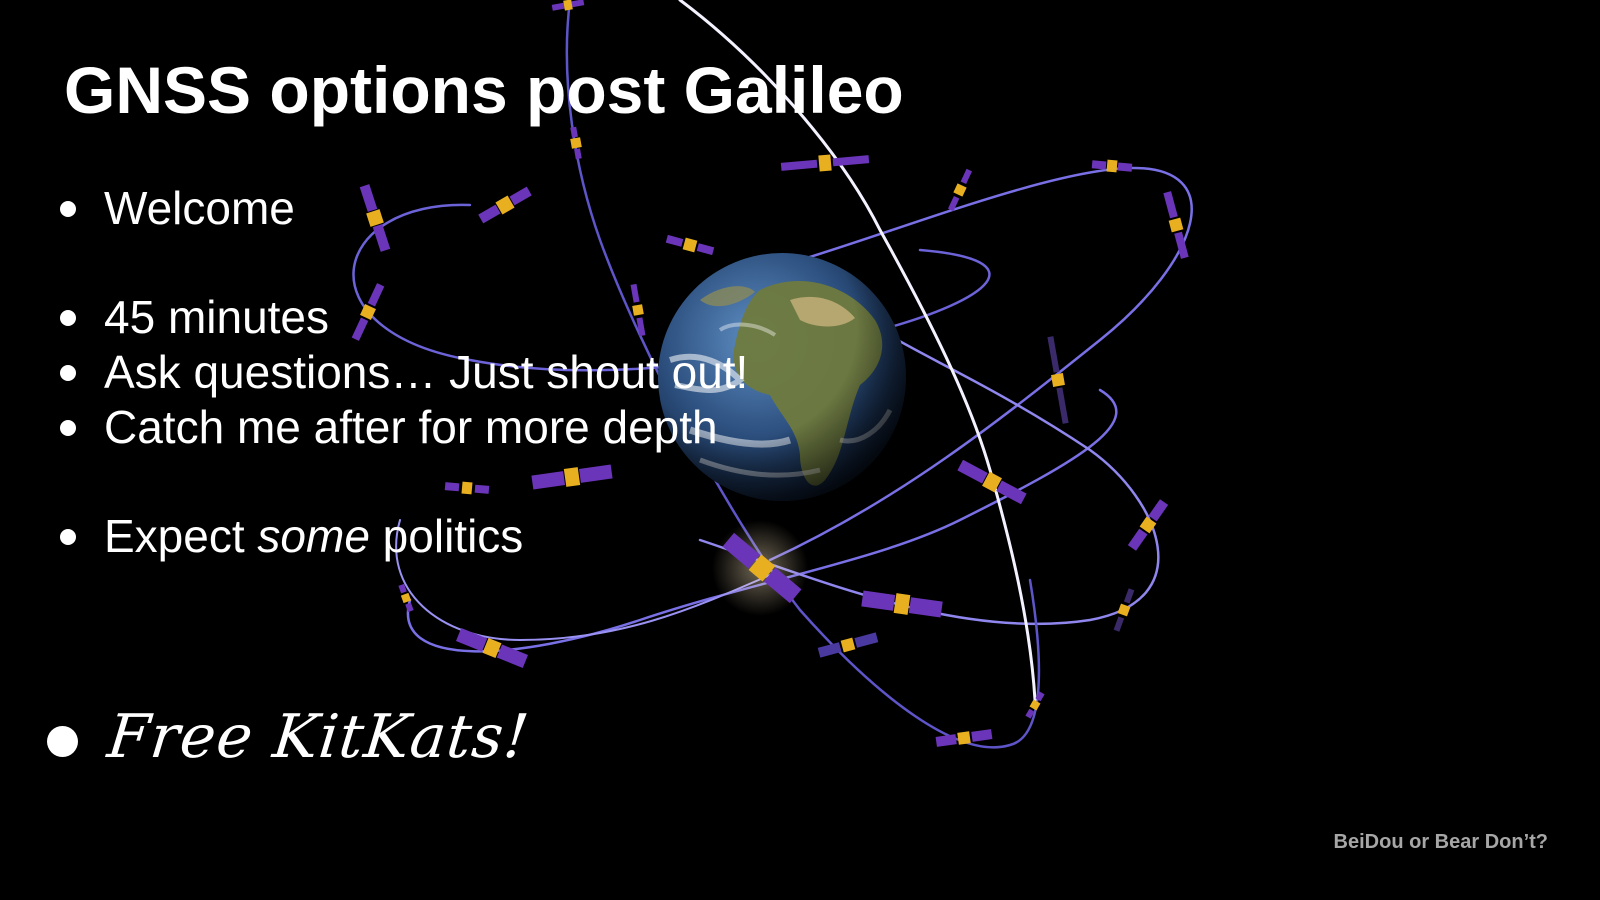 Image resolution: width=1600 pixels, height=900 pixels. I want to click on large-bullet-dot, so click(62, 741).